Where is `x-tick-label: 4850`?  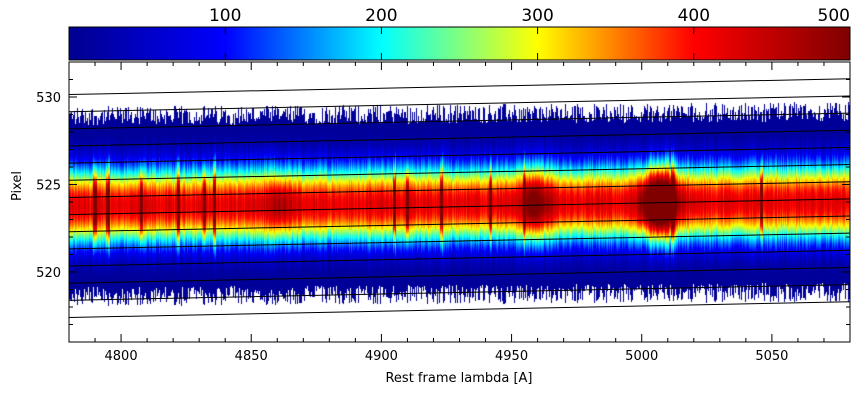 x-tick-label: 4850 is located at coordinates (251, 356).